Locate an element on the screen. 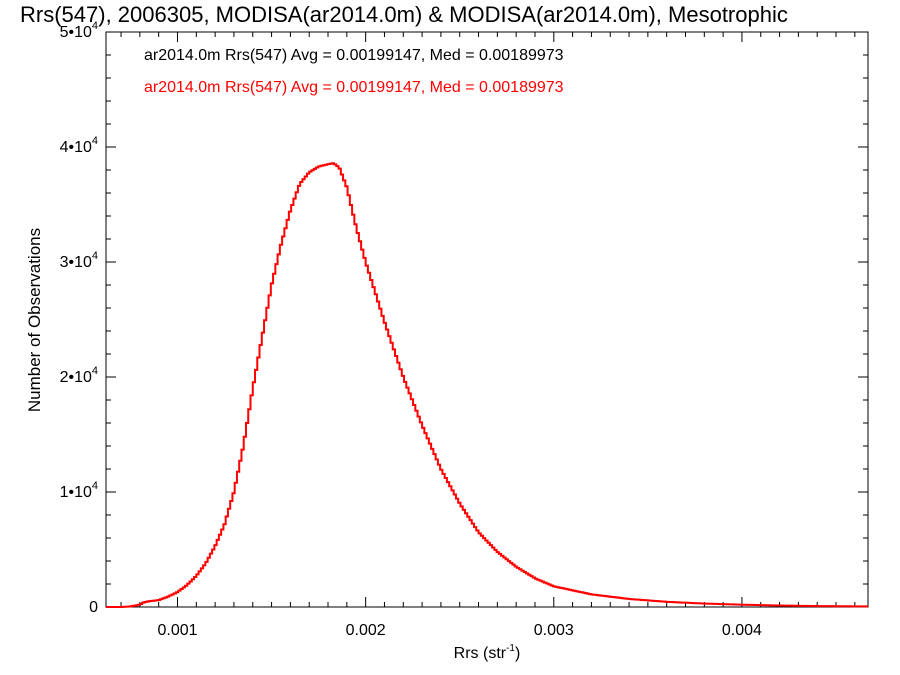 This screenshot has width=900, height=675. y-tick-label: 1•104 is located at coordinates (79, 490).